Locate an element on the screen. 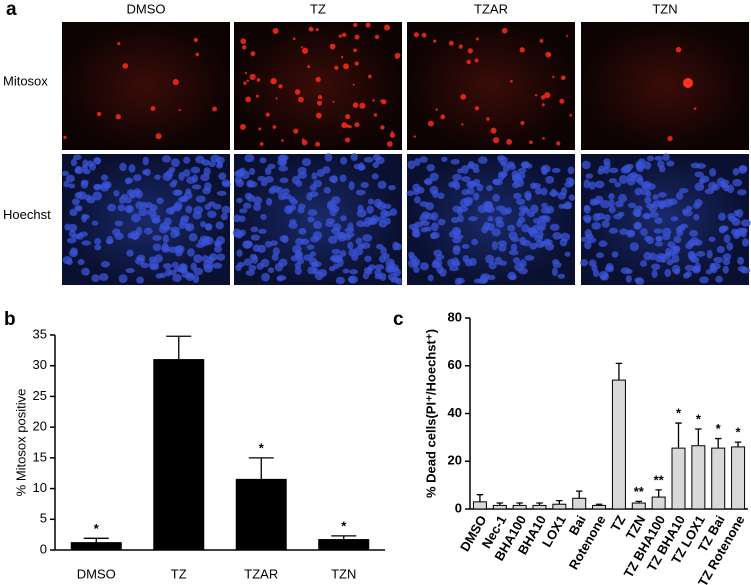  error-bar is located at coordinates (579, 494).